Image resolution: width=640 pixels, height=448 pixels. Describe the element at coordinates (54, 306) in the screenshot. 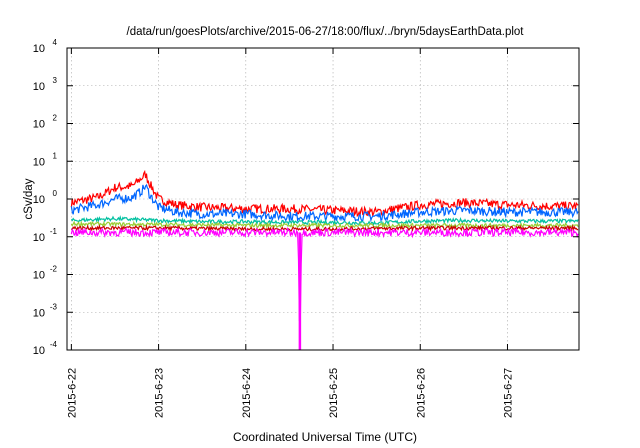

I see `y-tick-exponent: -3` at that location.